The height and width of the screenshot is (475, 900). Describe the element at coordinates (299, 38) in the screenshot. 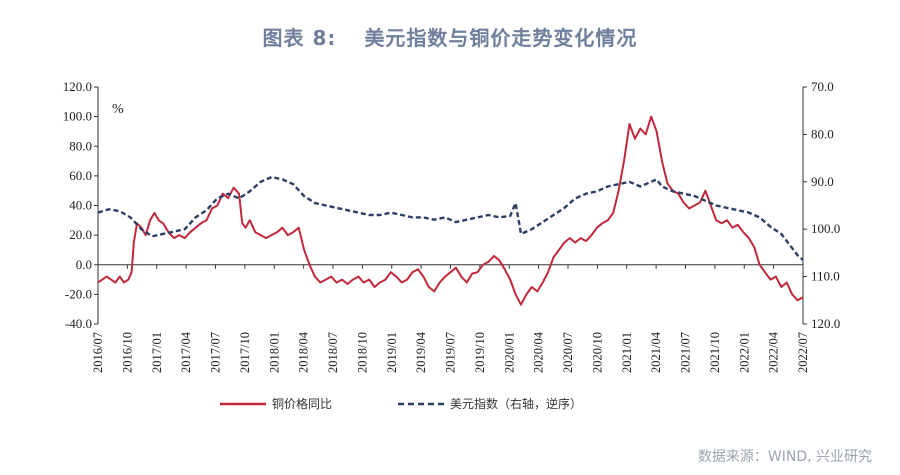

I see `figure-number: 图表 8:` at that location.